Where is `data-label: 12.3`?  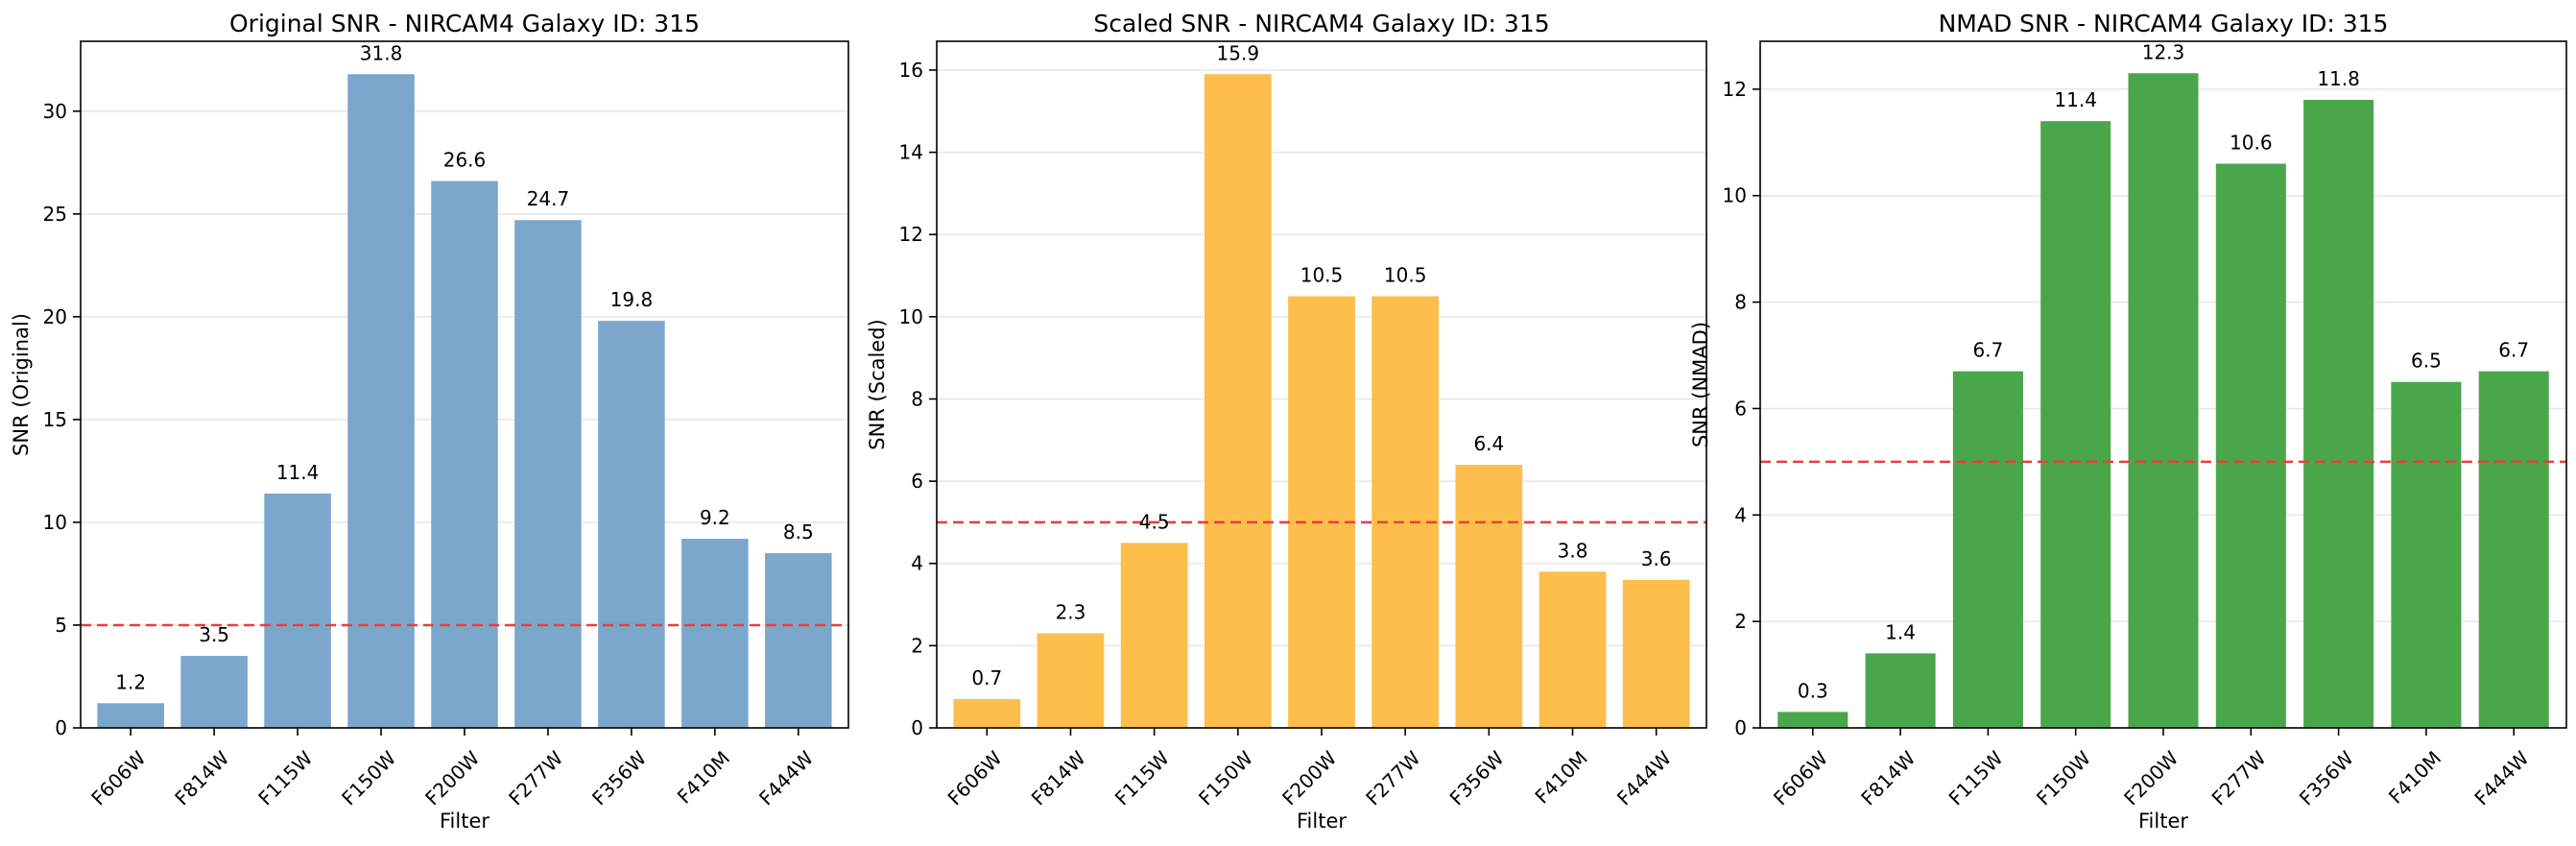 data-label: 12.3 is located at coordinates (2163, 51).